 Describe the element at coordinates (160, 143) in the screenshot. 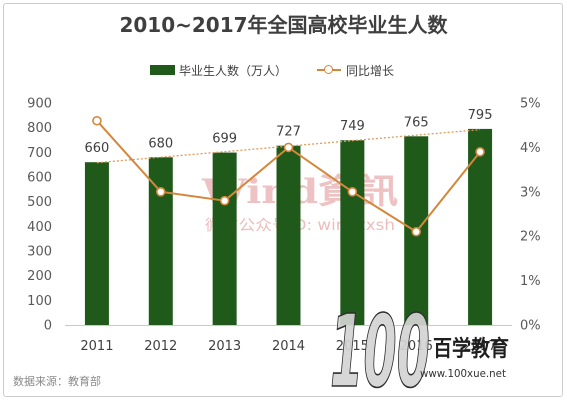

I see `bar-value-label-2012: 680` at that location.